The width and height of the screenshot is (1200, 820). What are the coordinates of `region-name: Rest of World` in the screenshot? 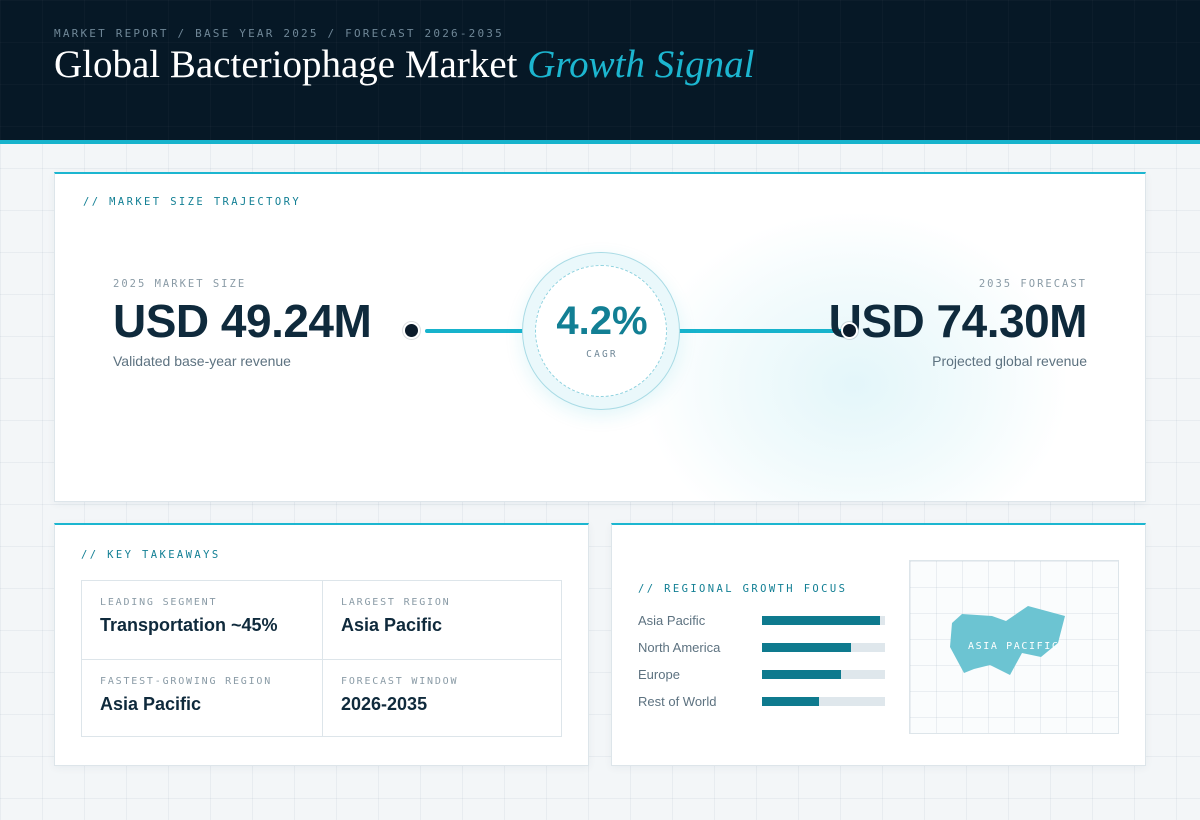 It's located at (677, 701).